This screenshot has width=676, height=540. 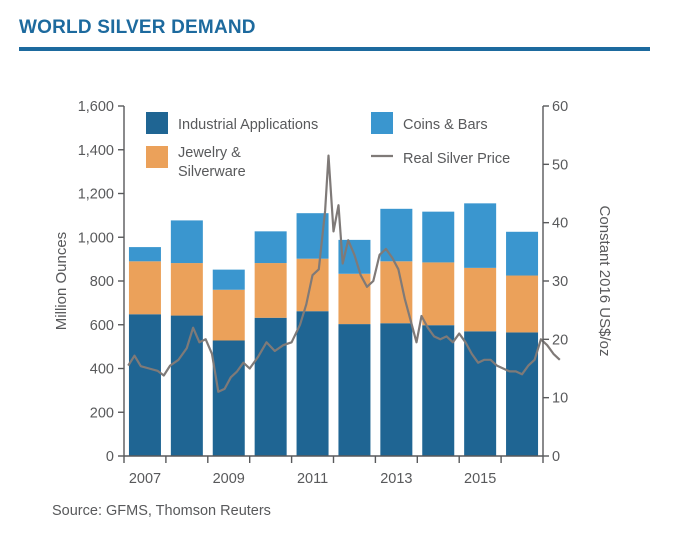 I want to click on bar-industrial-2012, so click(x=354, y=390).